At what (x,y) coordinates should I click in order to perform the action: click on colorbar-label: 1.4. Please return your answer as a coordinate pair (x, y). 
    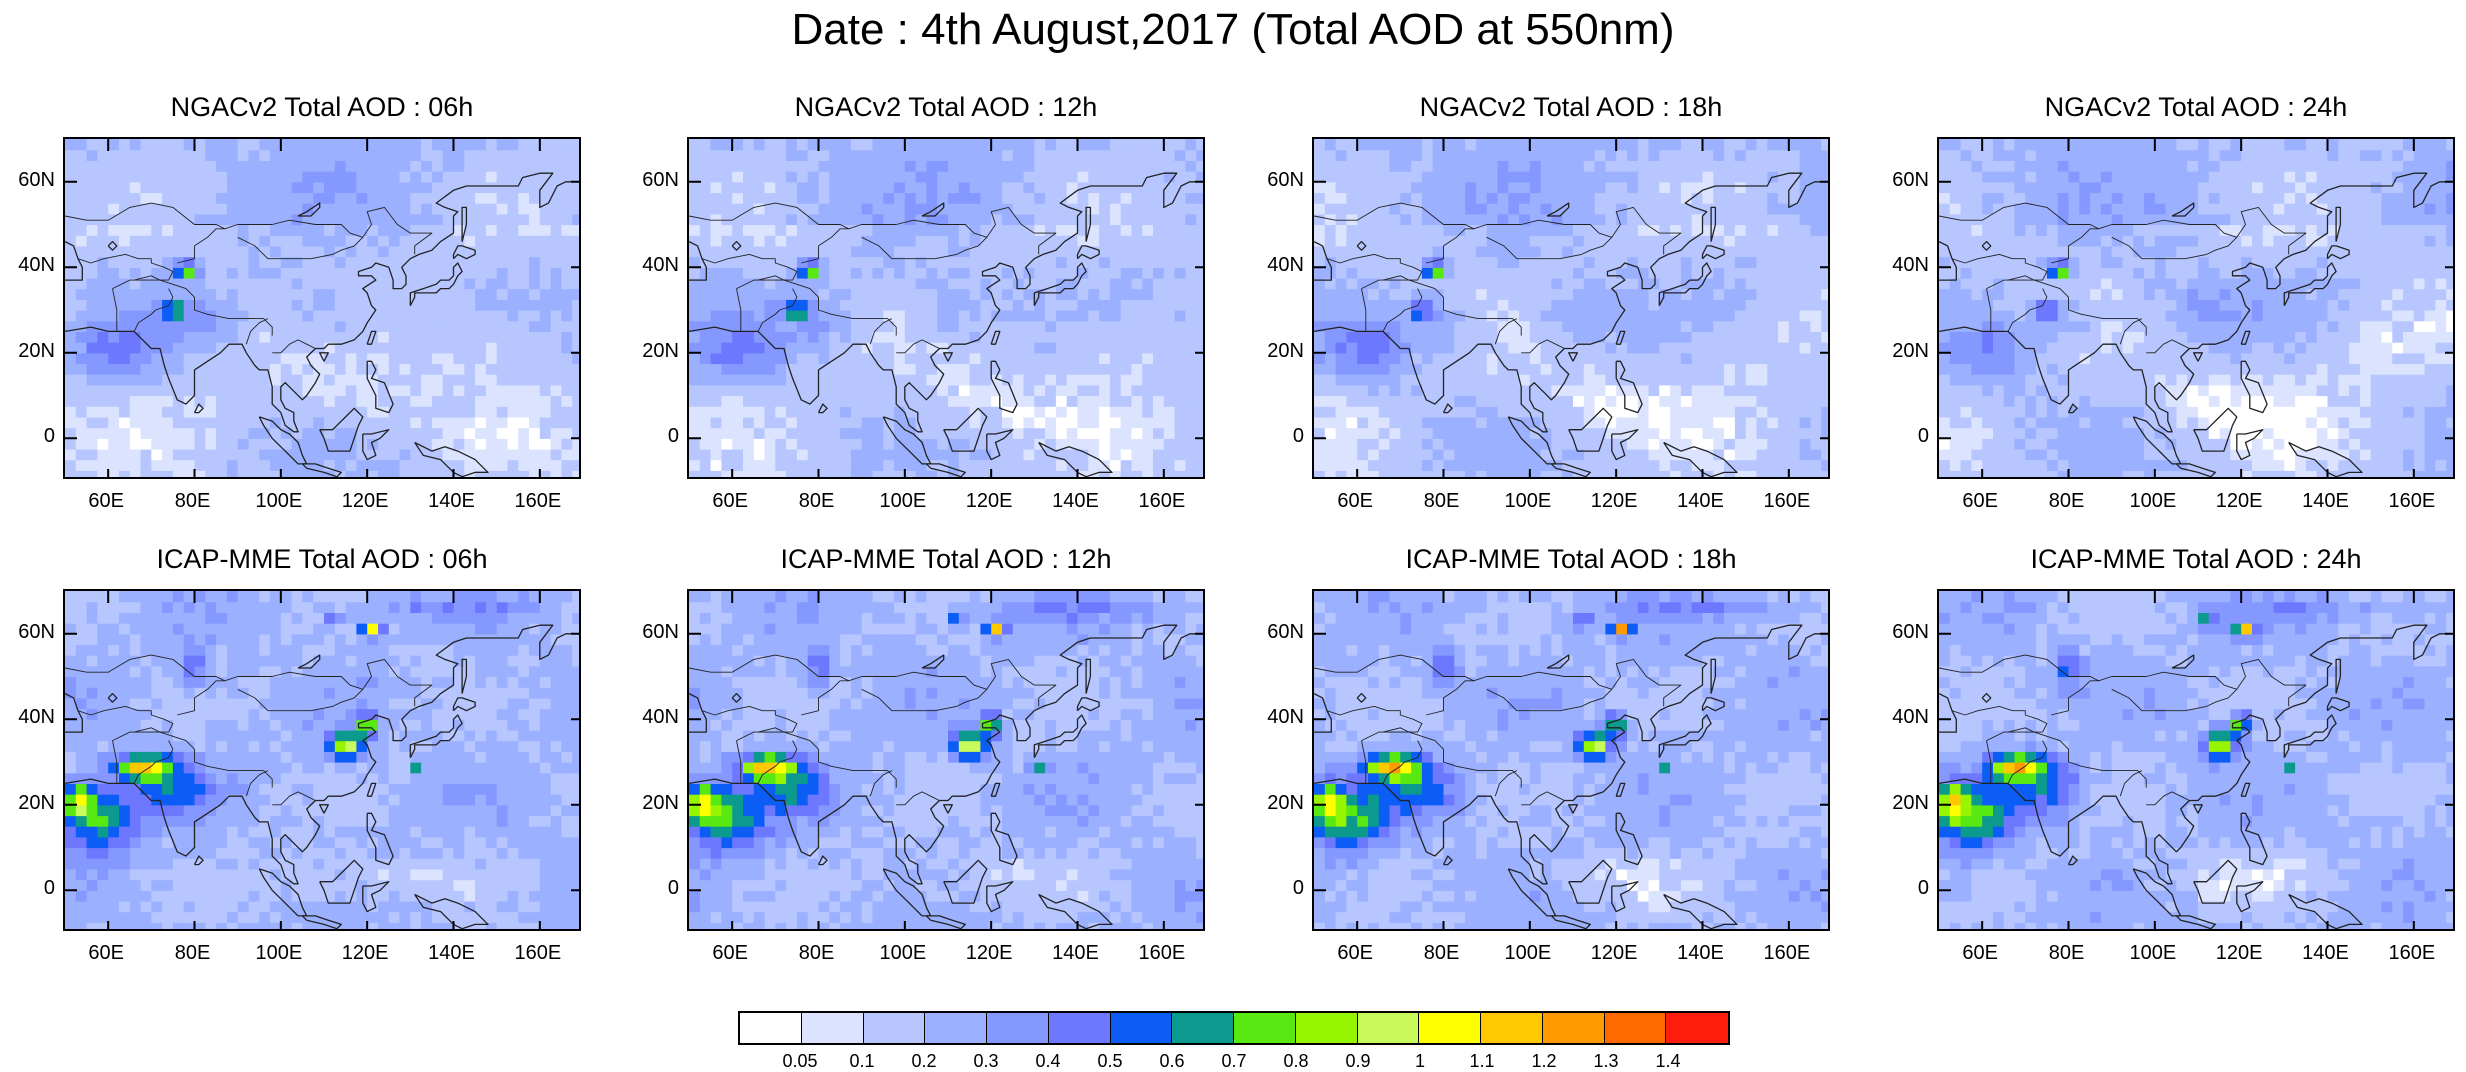
    Looking at the image, I should click on (1668, 1061).